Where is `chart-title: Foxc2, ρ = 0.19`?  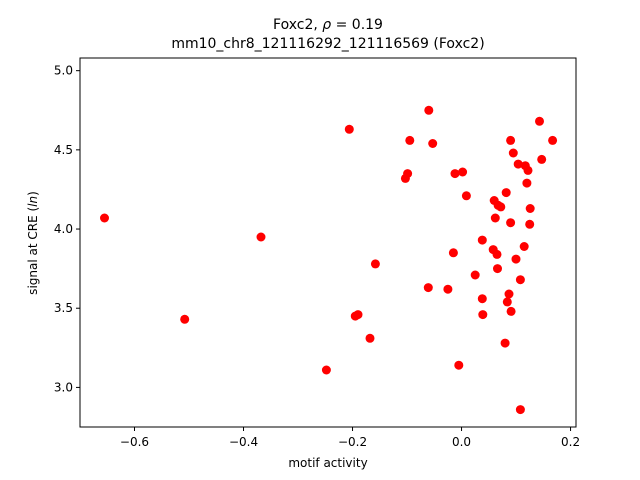 chart-title: Foxc2, ρ = 0.19 is located at coordinates (328, 25).